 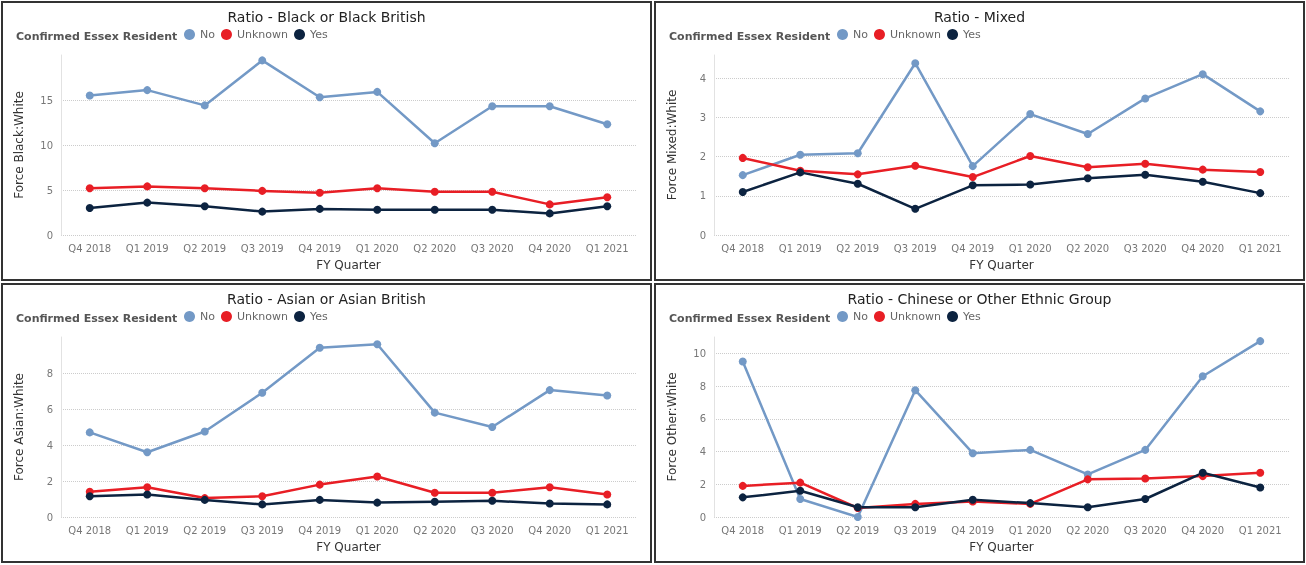 I want to click on chart-title: Ratio - Asian or Asian British, so click(x=326, y=299).